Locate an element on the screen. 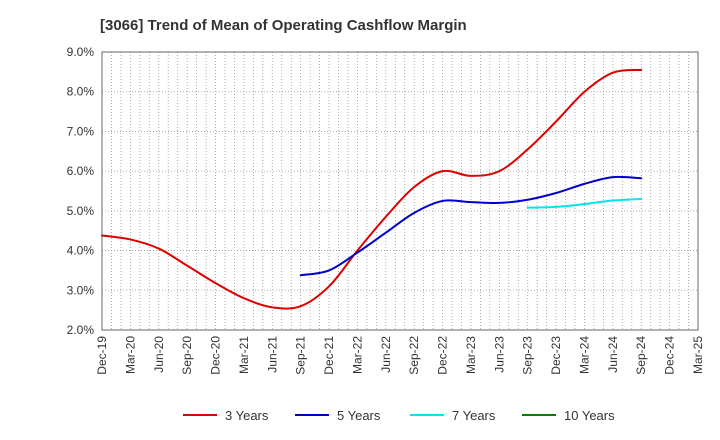  y-tick-label: 7.0% is located at coordinates (81, 131).